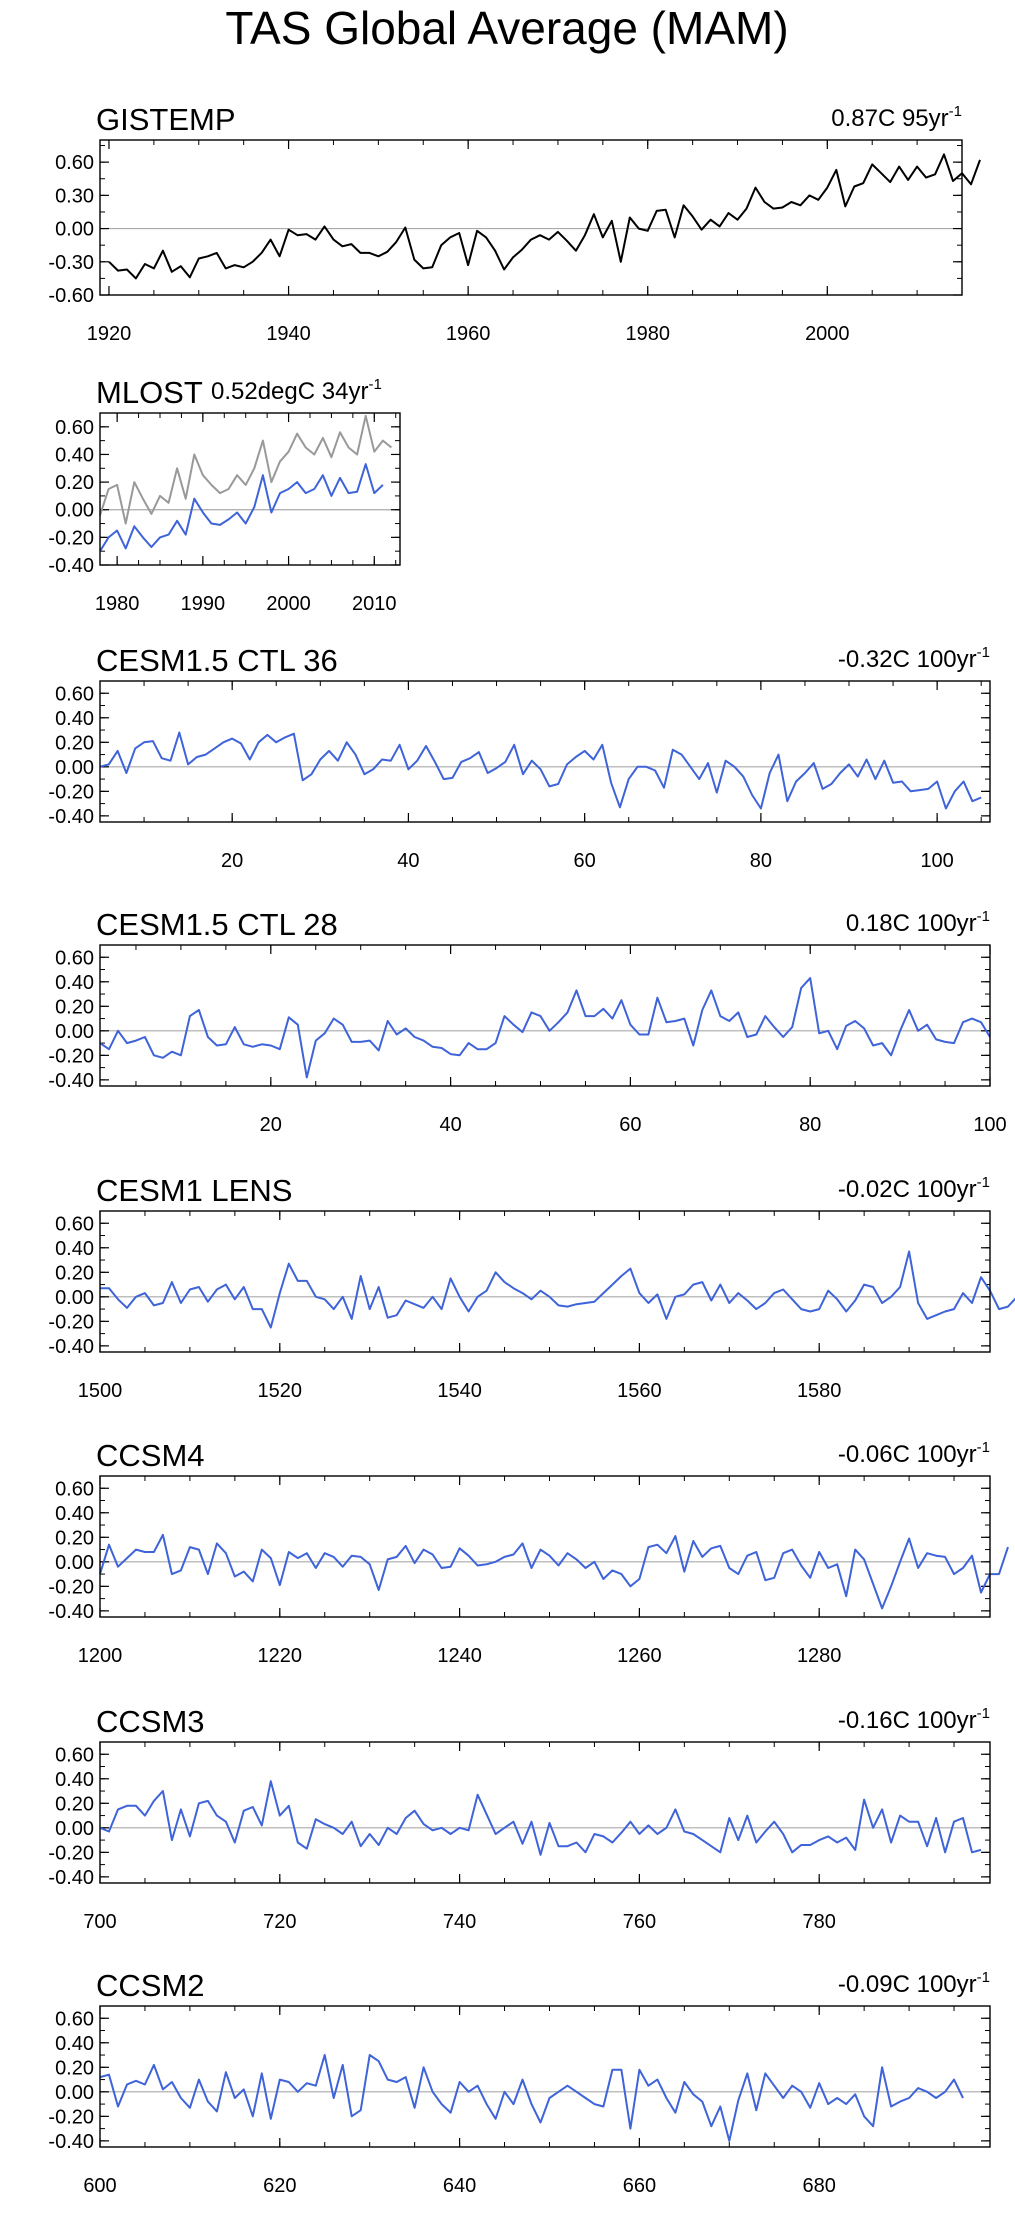 Image resolution: width=1015 pixels, height=2216 pixels. I want to click on trend-label: -0.02C 100yr-1, so click(914, 1188).